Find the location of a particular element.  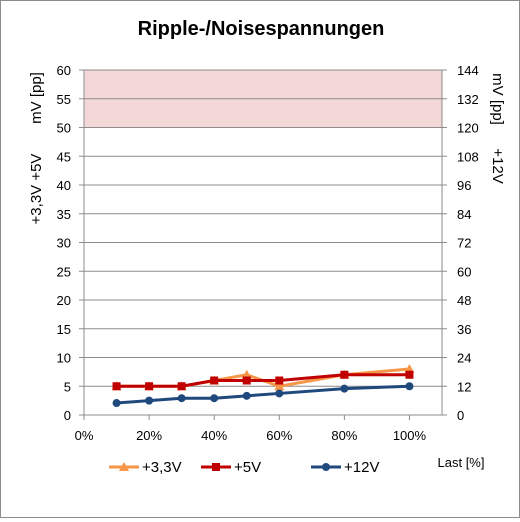

y-tick-label-right: 12 is located at coordinates (464, 386).